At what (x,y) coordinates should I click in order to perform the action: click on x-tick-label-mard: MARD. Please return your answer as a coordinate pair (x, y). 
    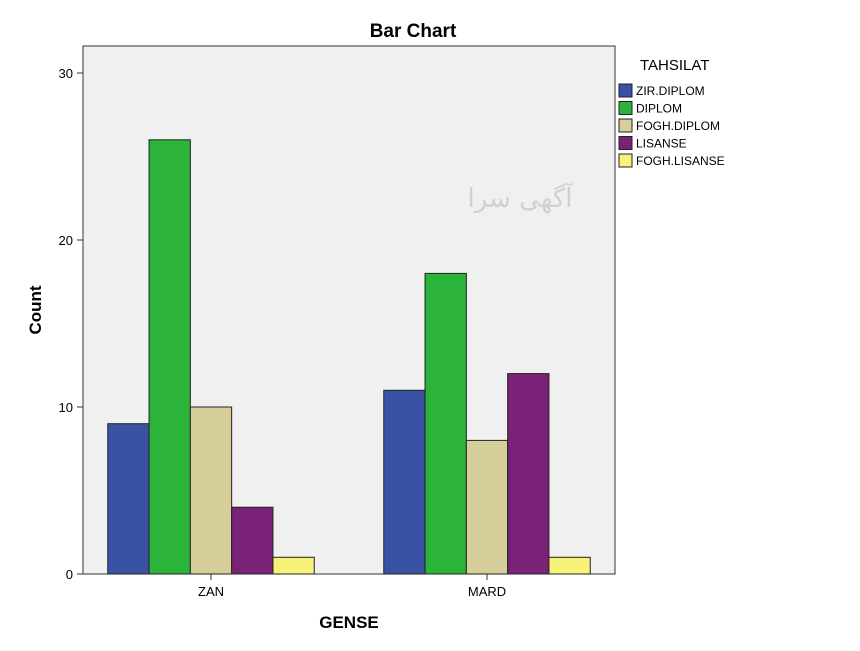
    Looking at the image, I should click on (487, 591).